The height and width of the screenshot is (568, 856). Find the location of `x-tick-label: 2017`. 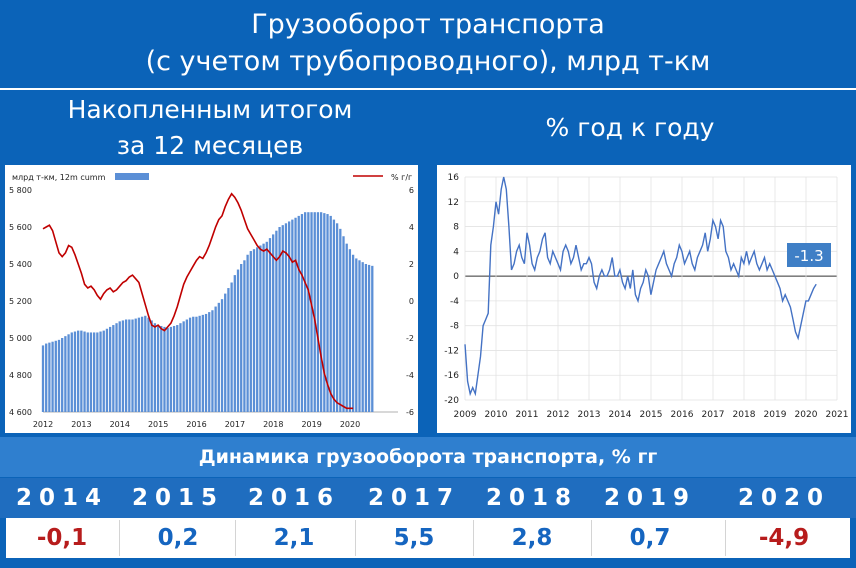

x-tick-label: 2017 is located at coordinates (713, 415).